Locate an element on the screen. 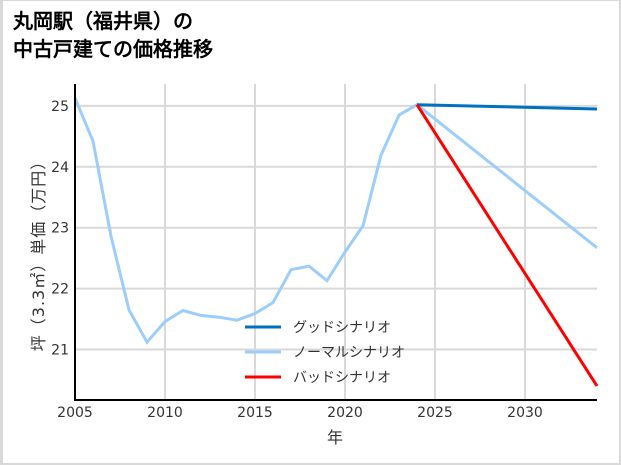  chart-title-line1: 丸岡駅（福井県）の is located at coordinates (103, 21).